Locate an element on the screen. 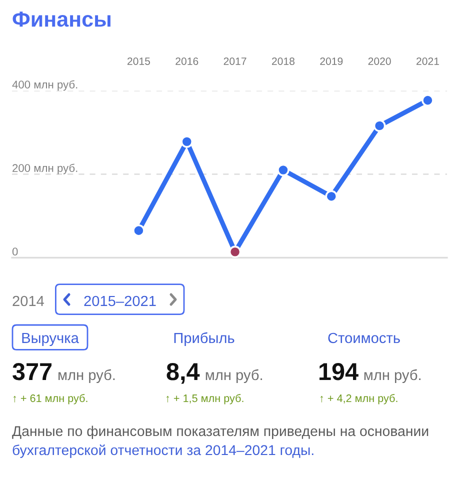  x-tick-label: 2015 is located at coordinates (138, 62).